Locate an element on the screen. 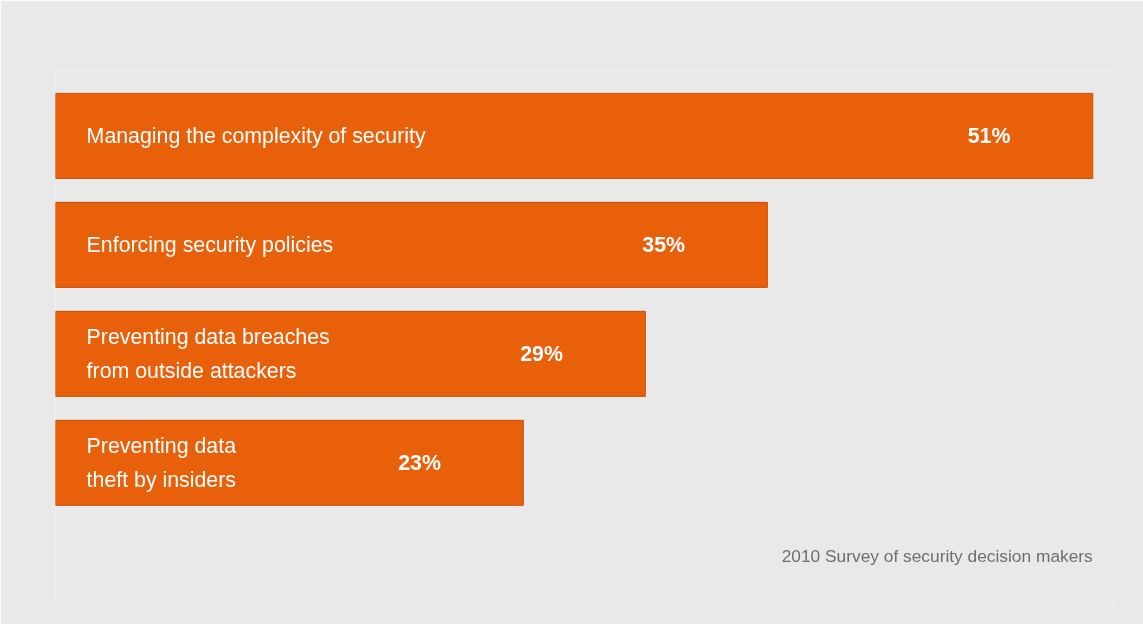  data-label: 29% is located at coordinates (541, 353).